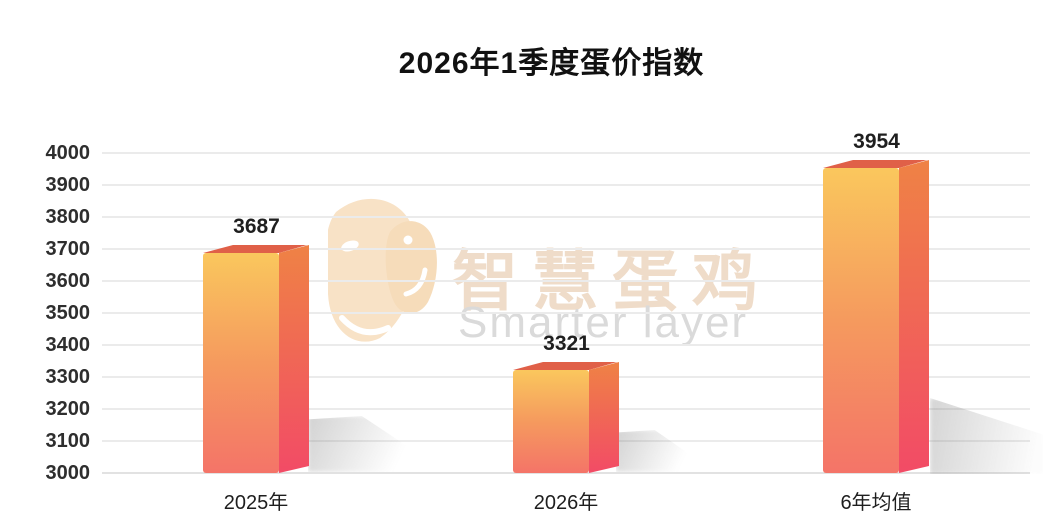 This screenshot has width=1043, height=529. I want to click on y-tick-label: 3300, so click(68, 377).